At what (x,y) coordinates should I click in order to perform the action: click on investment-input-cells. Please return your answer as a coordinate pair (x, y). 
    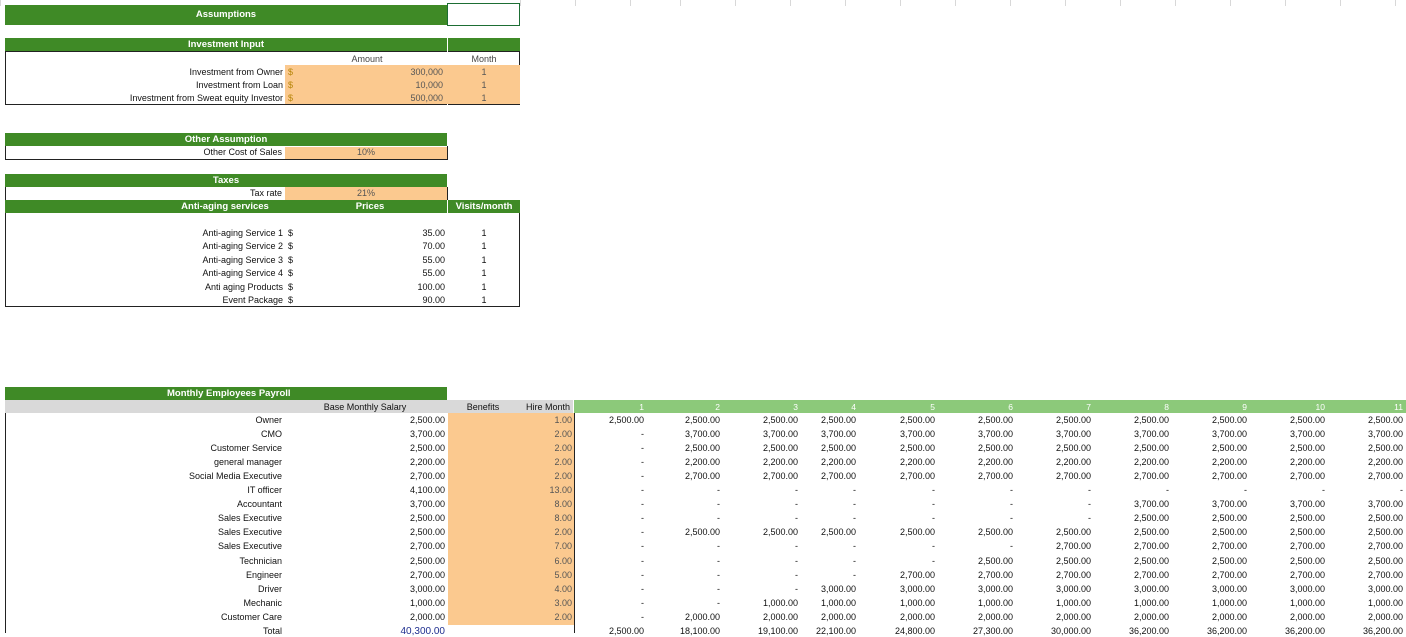
    Looking at the image, I should click on (402, 84).